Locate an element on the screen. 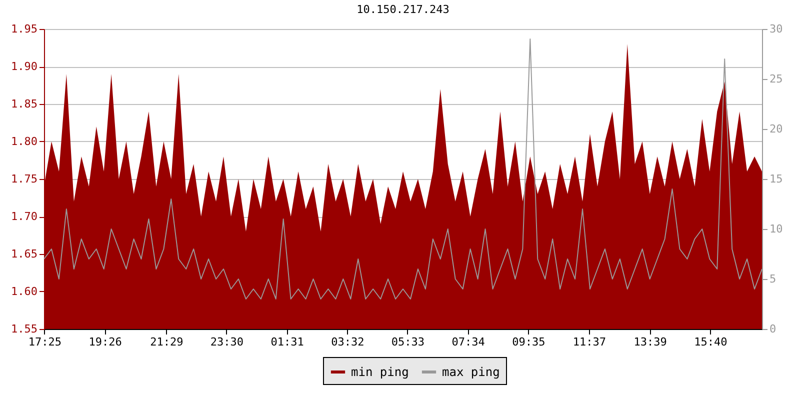 The image size is (800, 400). y-tick-label: 1.55 is located at coordinates (24, 329).